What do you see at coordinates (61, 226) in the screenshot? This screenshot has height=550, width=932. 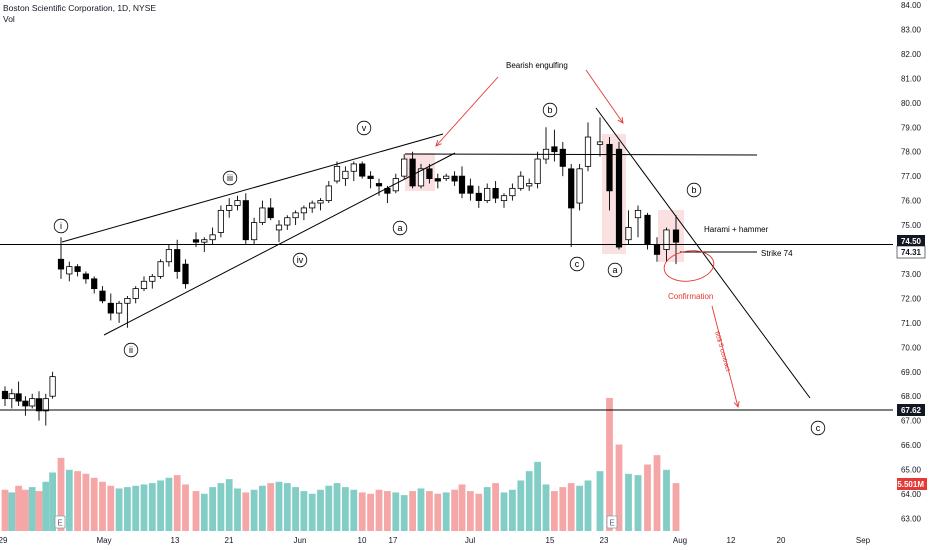 I see `wave-label-text: i` at bounding box center [61, 226].